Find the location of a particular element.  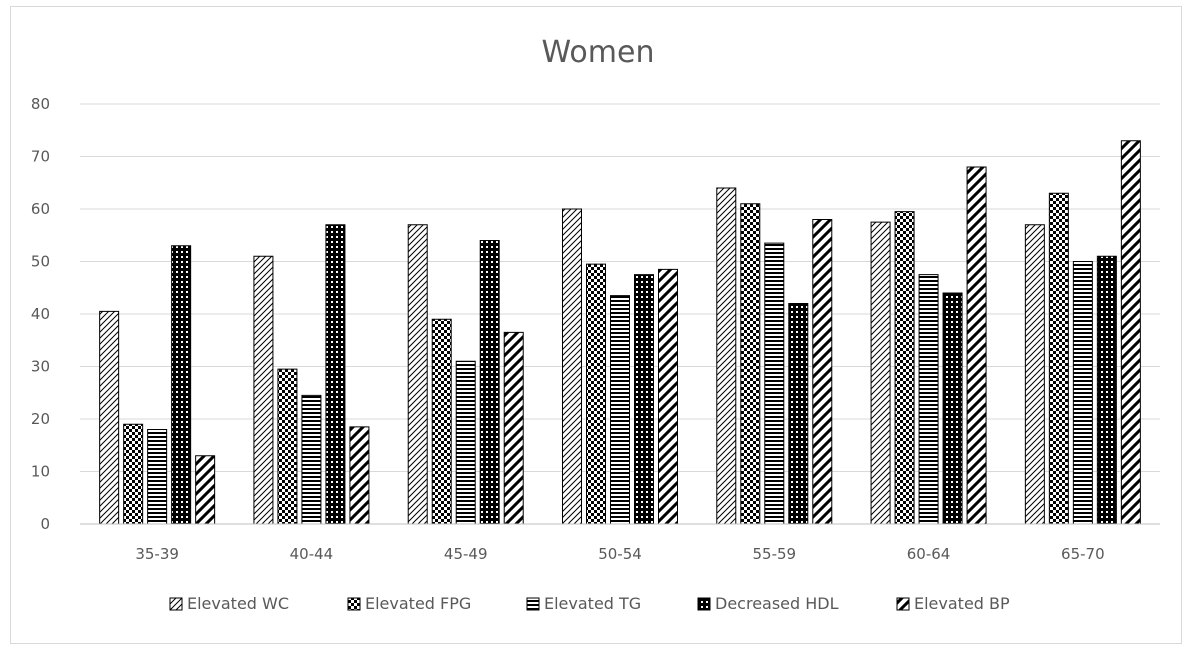

y-tick-label: 40 is located at coordinates (40, 314).